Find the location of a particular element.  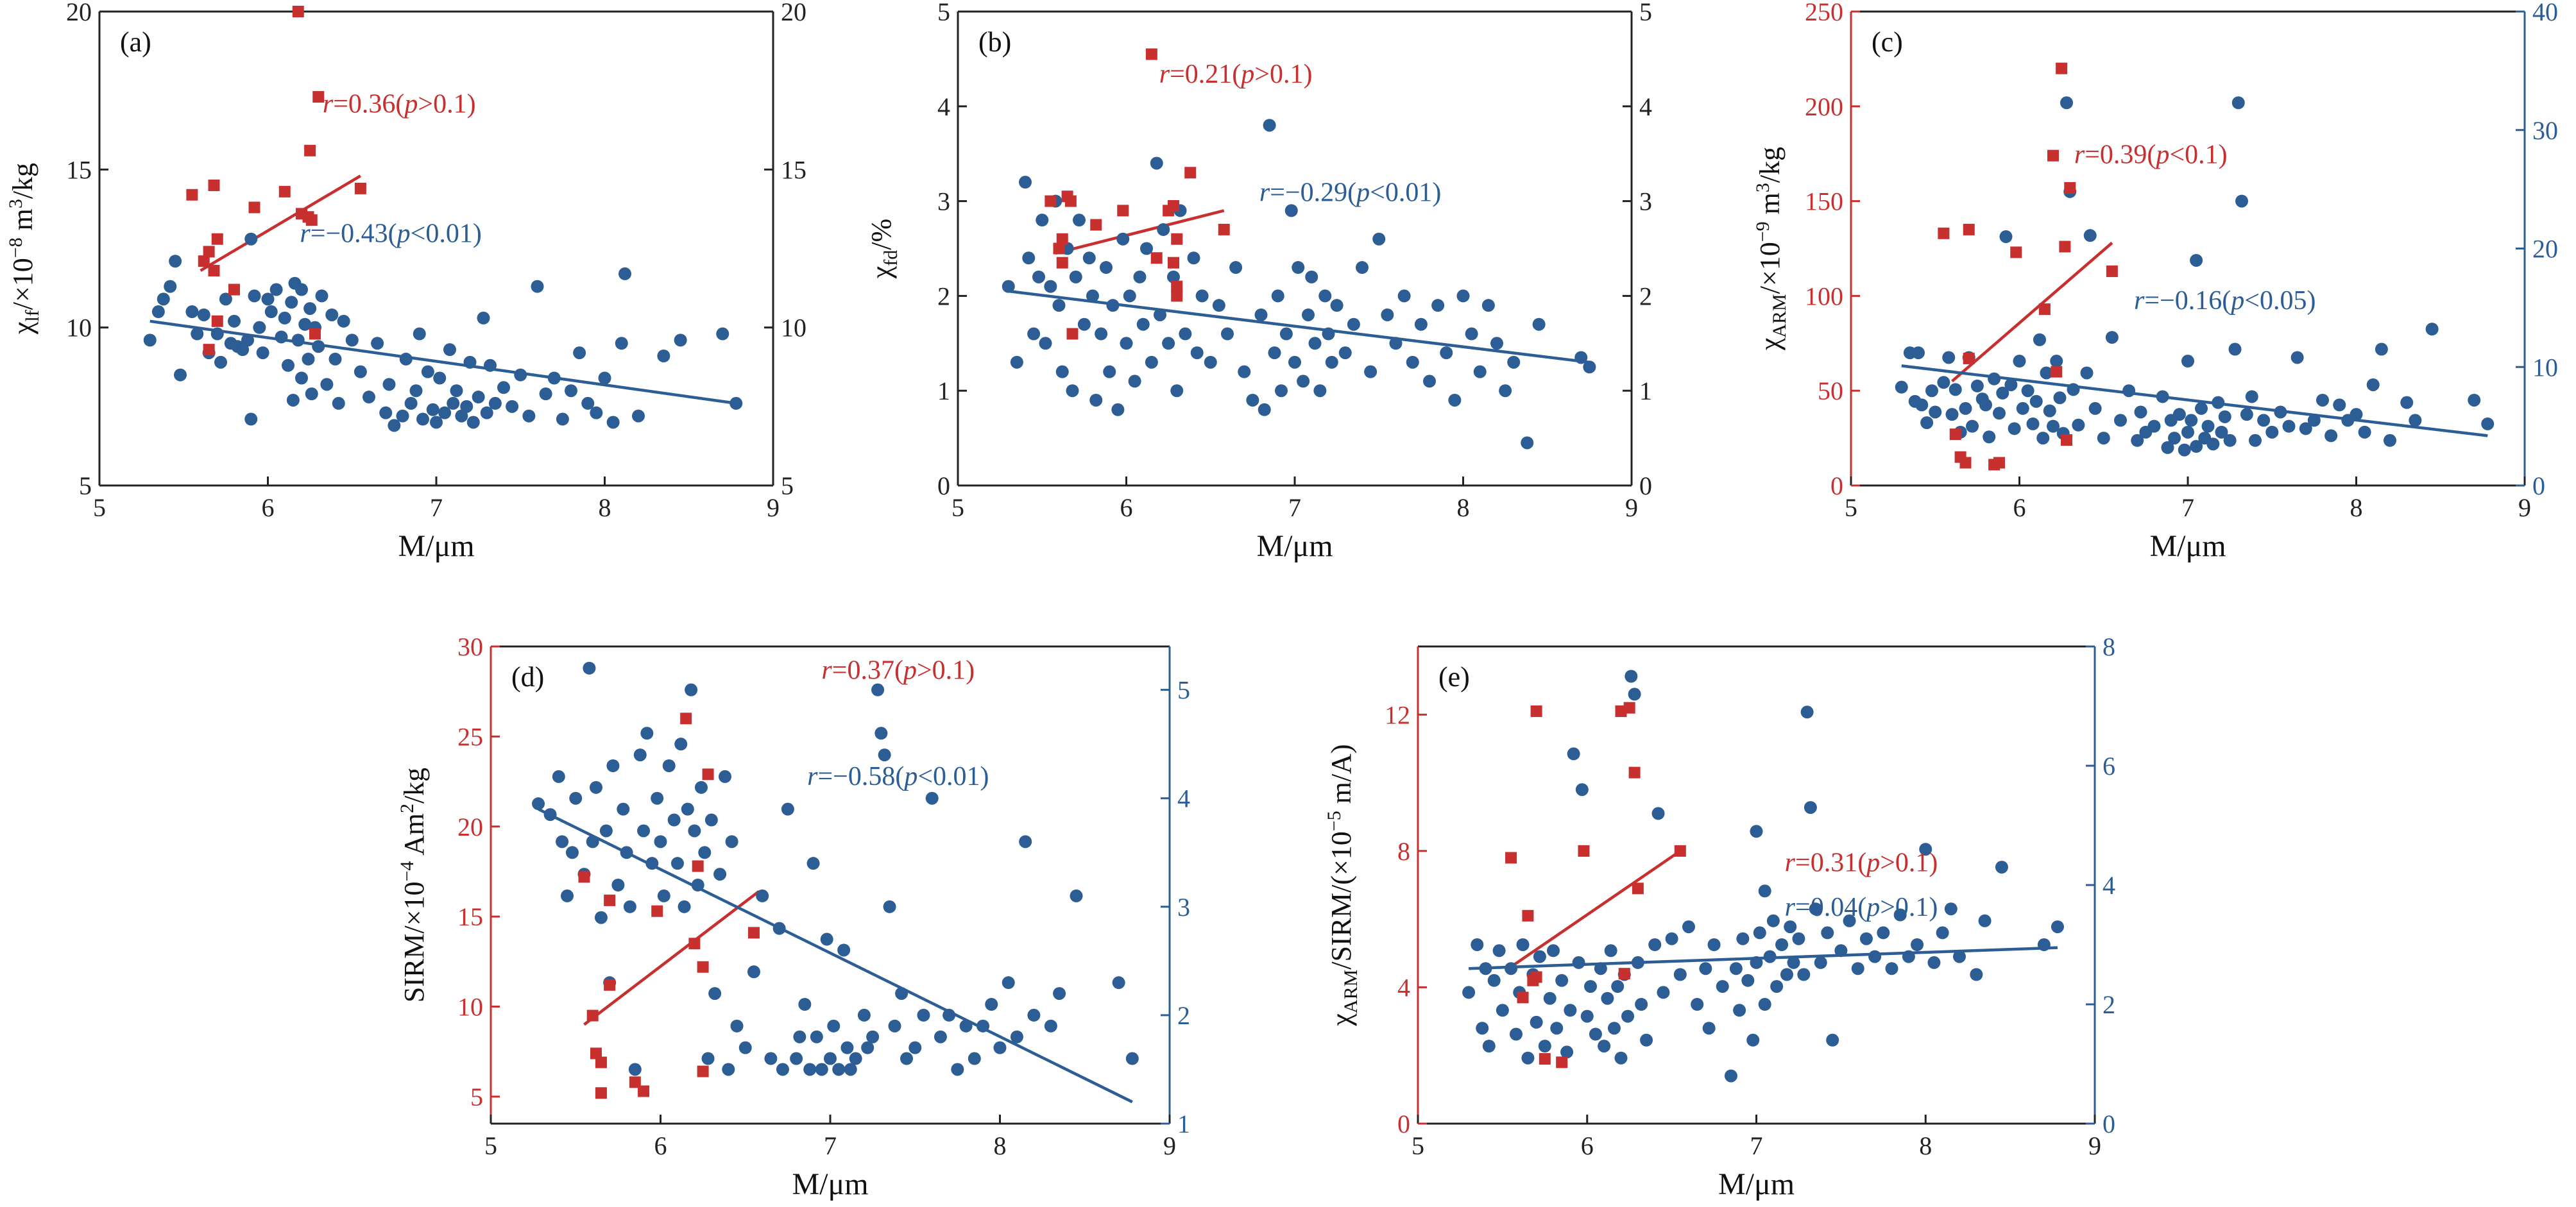

right-y-tick-label: 30 is located at coordinates (2545, 130).